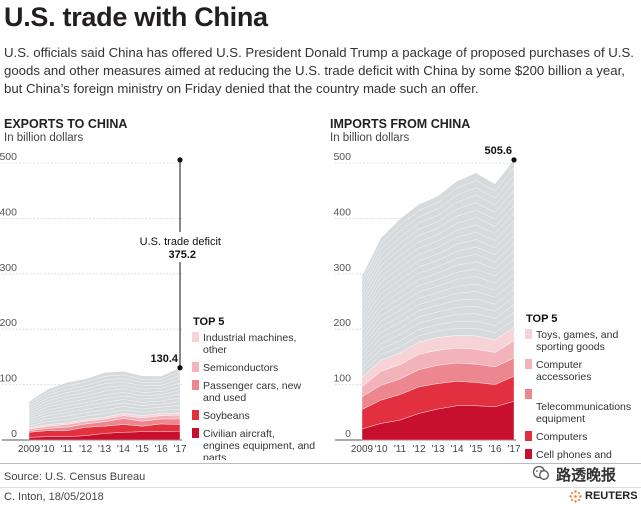 Image resolution: width=641 pixels, height=508 pixels. Describe the element at coordinates (215, 350) in the screenshot. I see `legend-line-0-industrial-machines-other-1: other` at that location.